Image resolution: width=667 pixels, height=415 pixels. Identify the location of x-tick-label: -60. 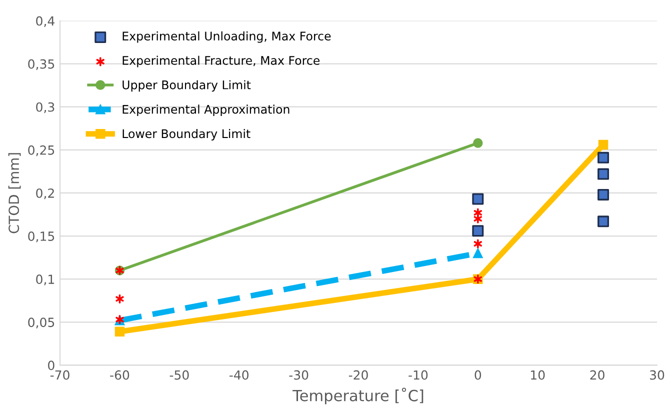
(120, 375).